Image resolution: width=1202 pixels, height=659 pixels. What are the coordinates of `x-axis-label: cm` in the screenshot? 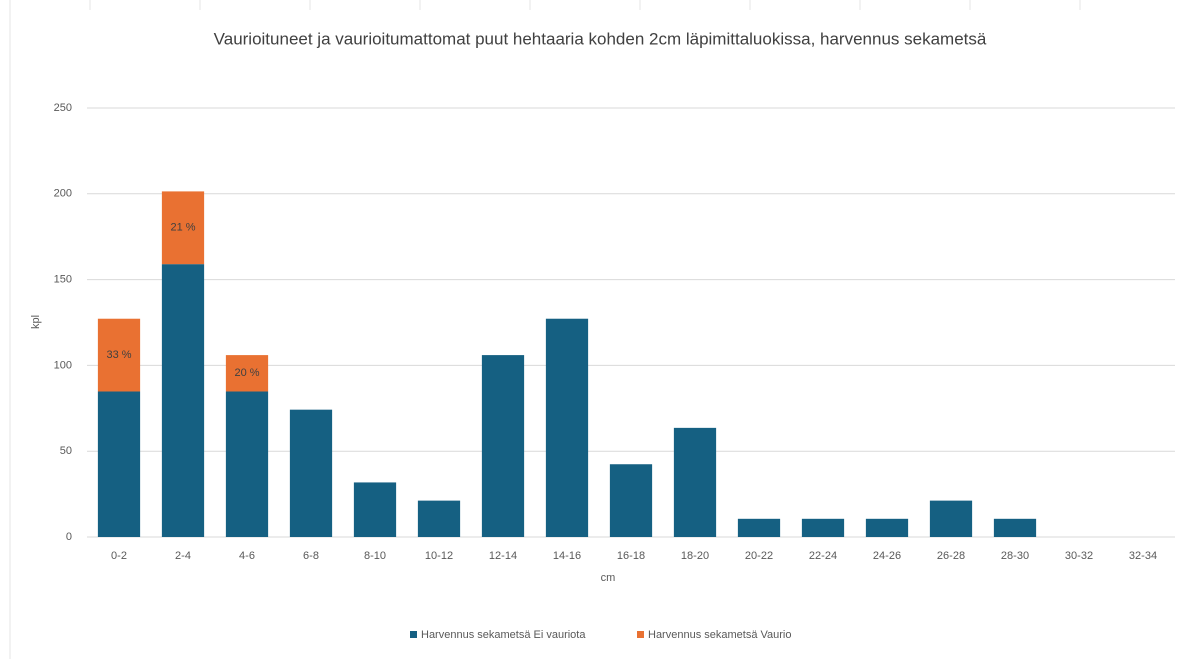 It's located at (608, 578).